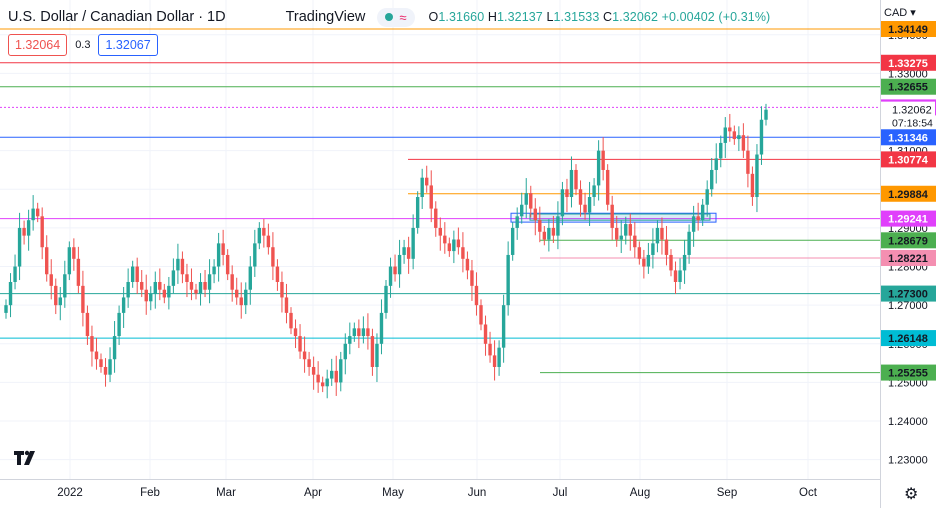 The width and height of the screenshot is (937, 508). I want to click on price-level-text: 1.25255, so click(908, 374).